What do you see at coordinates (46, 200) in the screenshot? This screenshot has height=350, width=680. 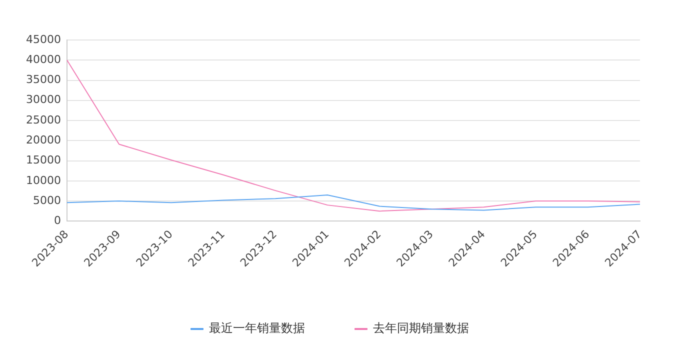 I see `y-tick-label: 5000` at bounding box center [46, 200].